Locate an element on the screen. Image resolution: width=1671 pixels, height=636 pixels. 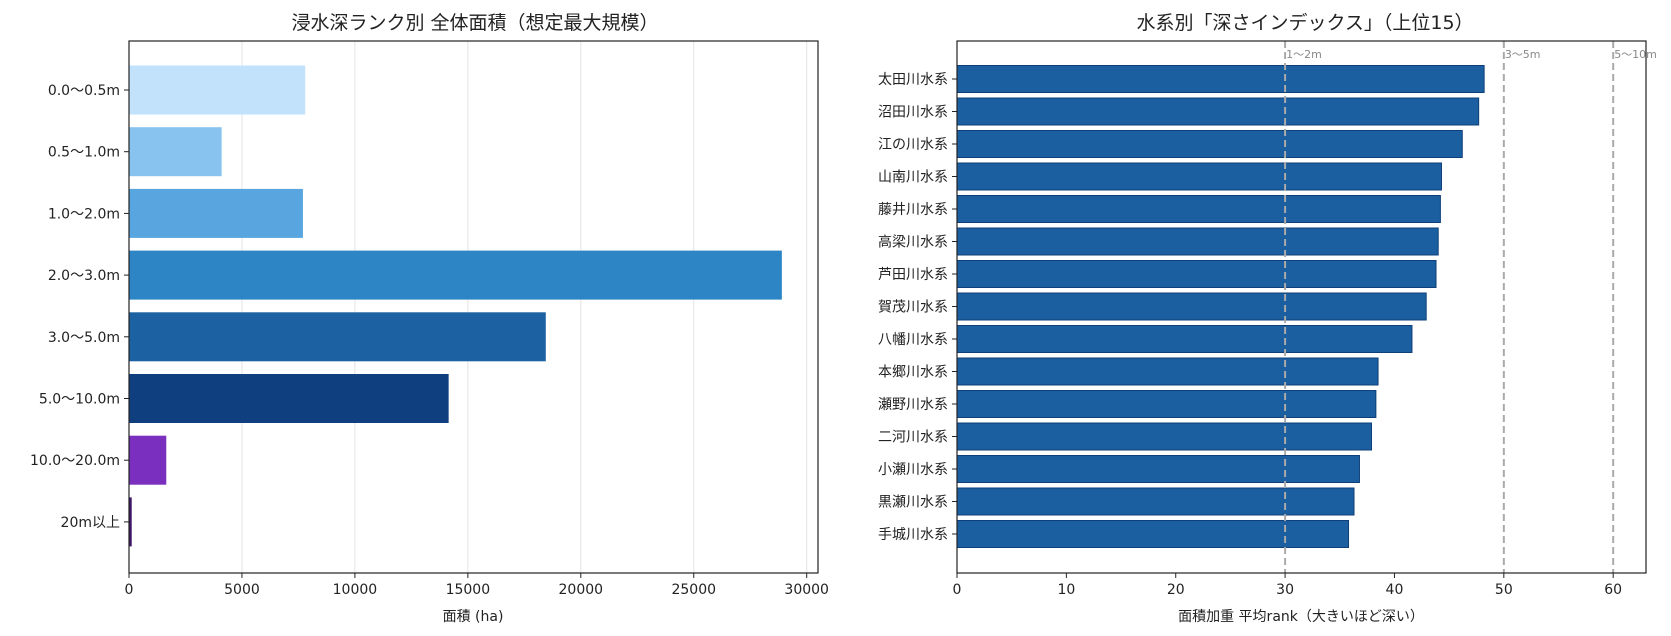
x-tick-label: 10000 is located at coordinates (355, 590).